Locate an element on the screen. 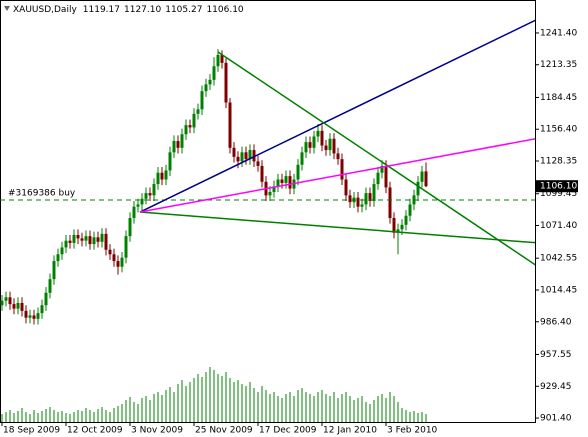  y-tick-label: 929.45 is located at coordinates (556, 387).